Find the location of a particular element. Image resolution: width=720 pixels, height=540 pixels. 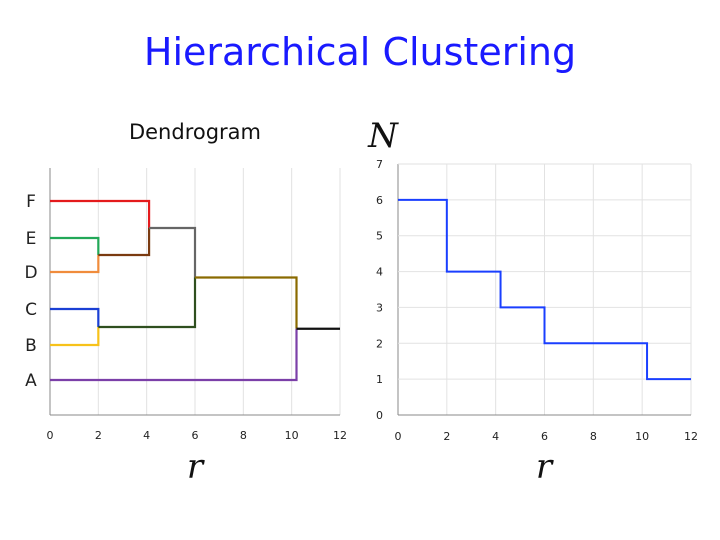

dendrogram-x-tick-label: 4 is located at coordinates (146, 435).